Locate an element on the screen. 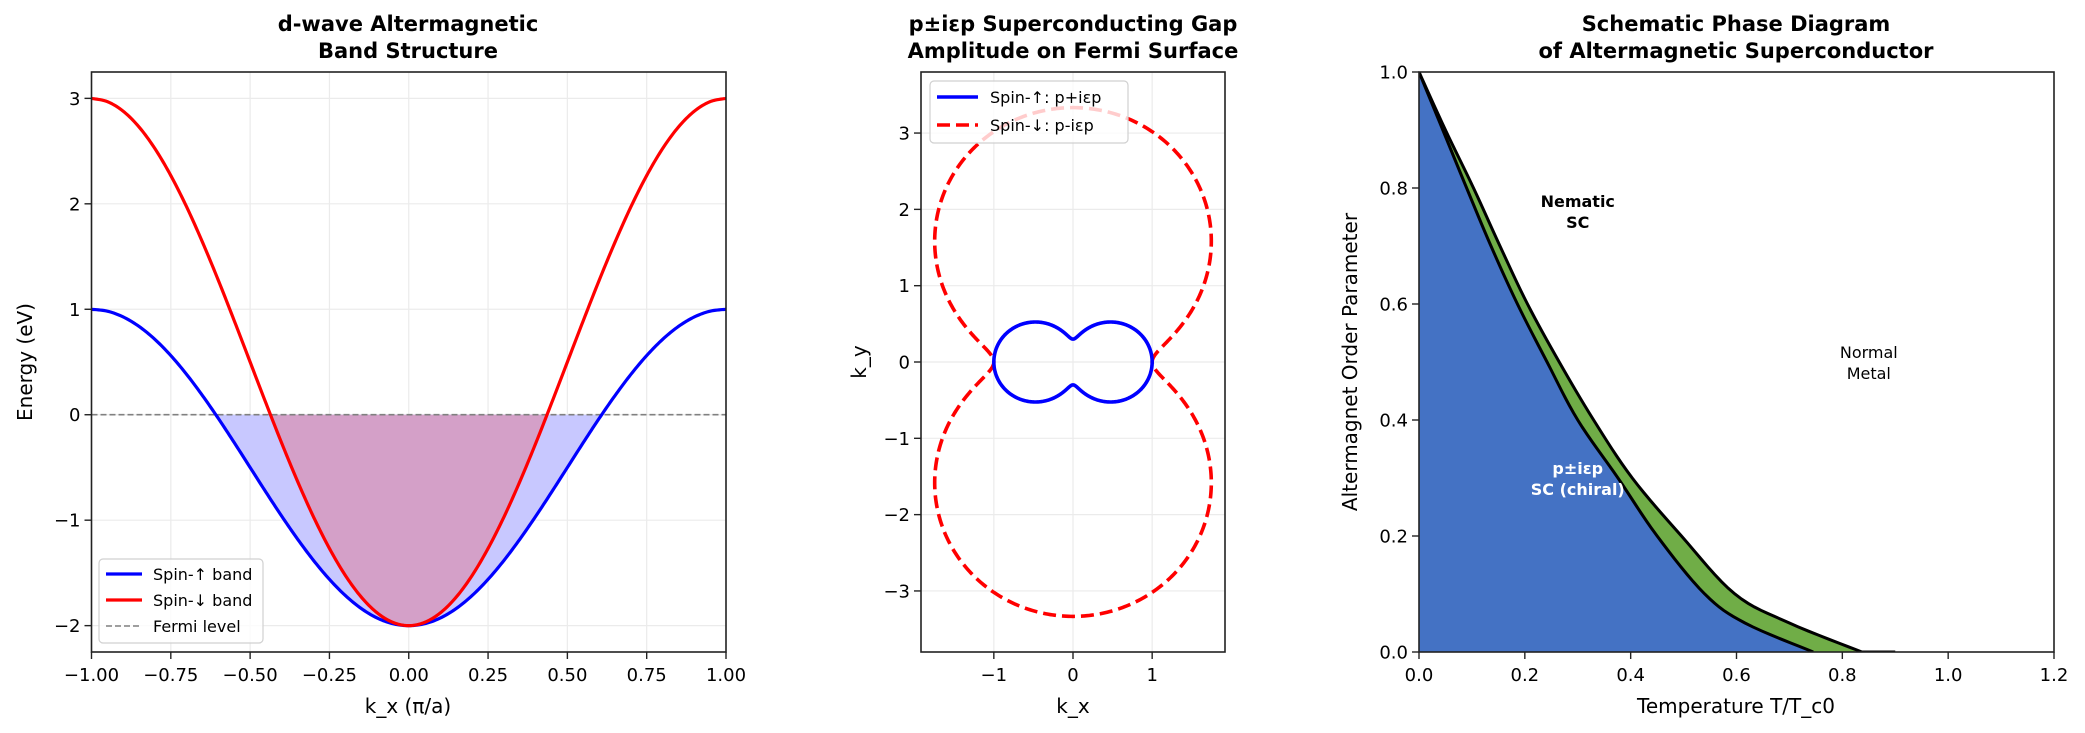  x-tick-label: 0.00 is located at coordinates (409, 675).